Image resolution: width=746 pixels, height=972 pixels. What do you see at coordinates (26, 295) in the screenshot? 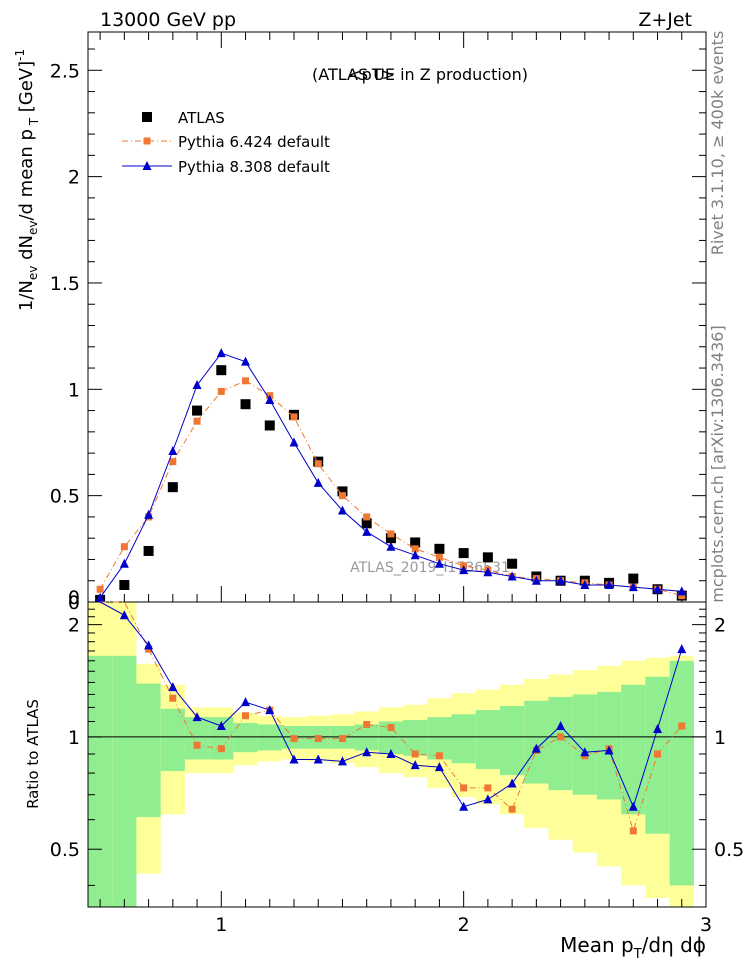
I see `ylabel-part-1: 1/N` at bounding box center [26, 295].